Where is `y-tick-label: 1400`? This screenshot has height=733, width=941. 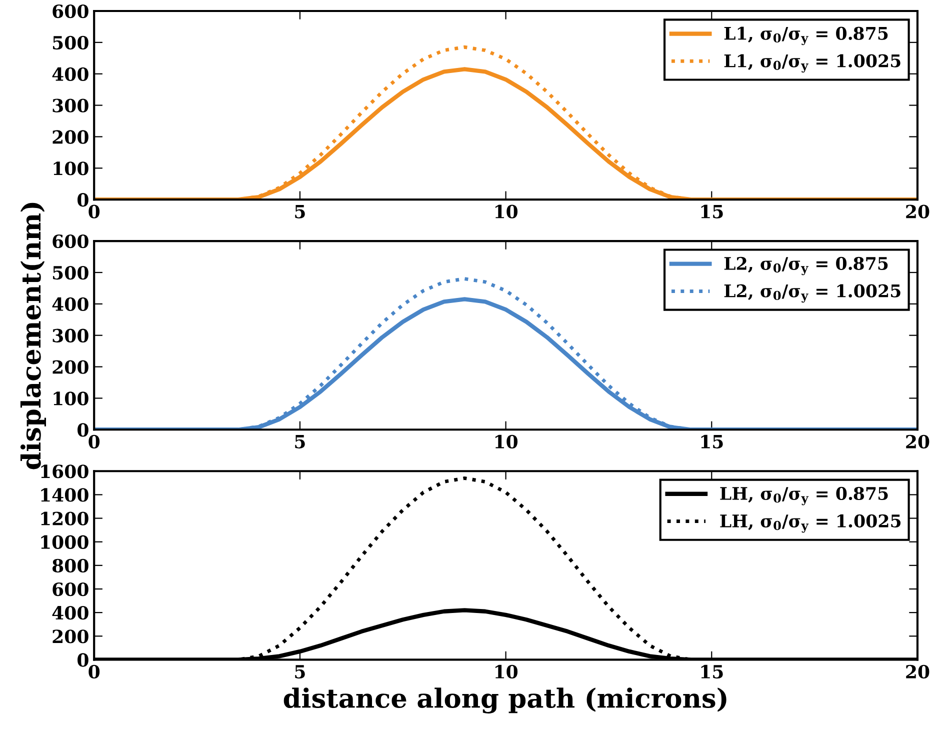 y-tick-label: 1400 is located at coordinates (64, 495).